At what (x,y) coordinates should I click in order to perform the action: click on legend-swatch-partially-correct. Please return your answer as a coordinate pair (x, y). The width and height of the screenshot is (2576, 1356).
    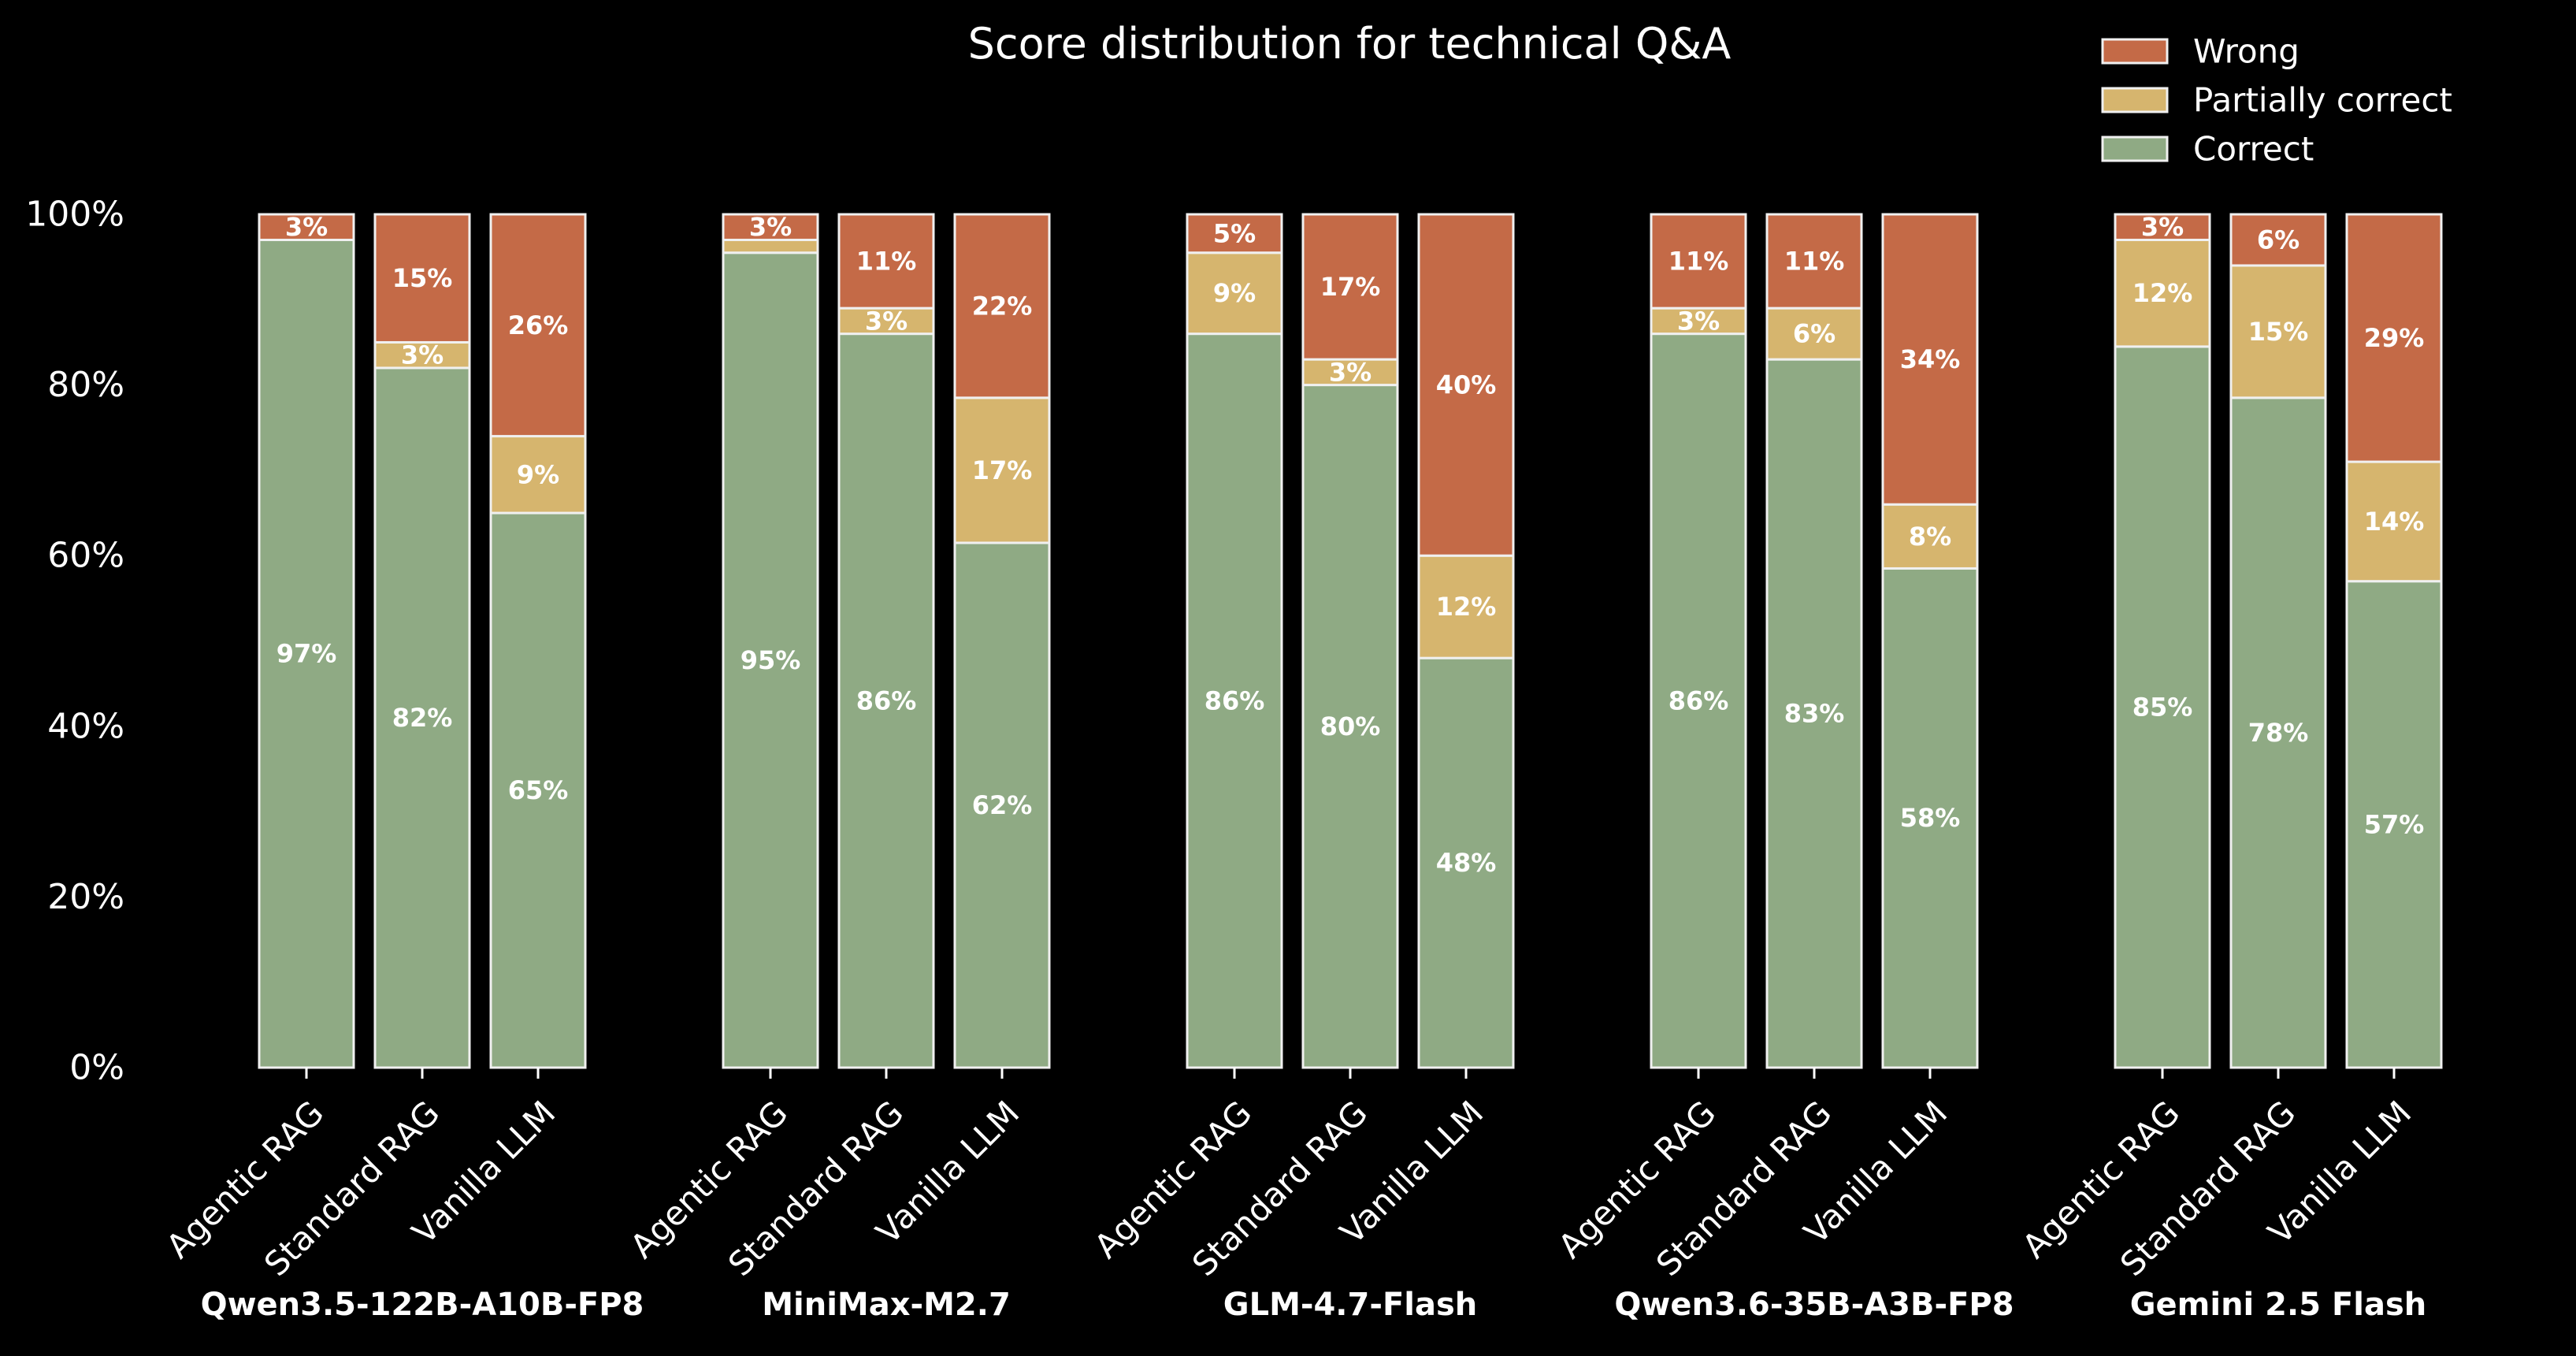
    Looking at the image, I should click on (2135, 100).